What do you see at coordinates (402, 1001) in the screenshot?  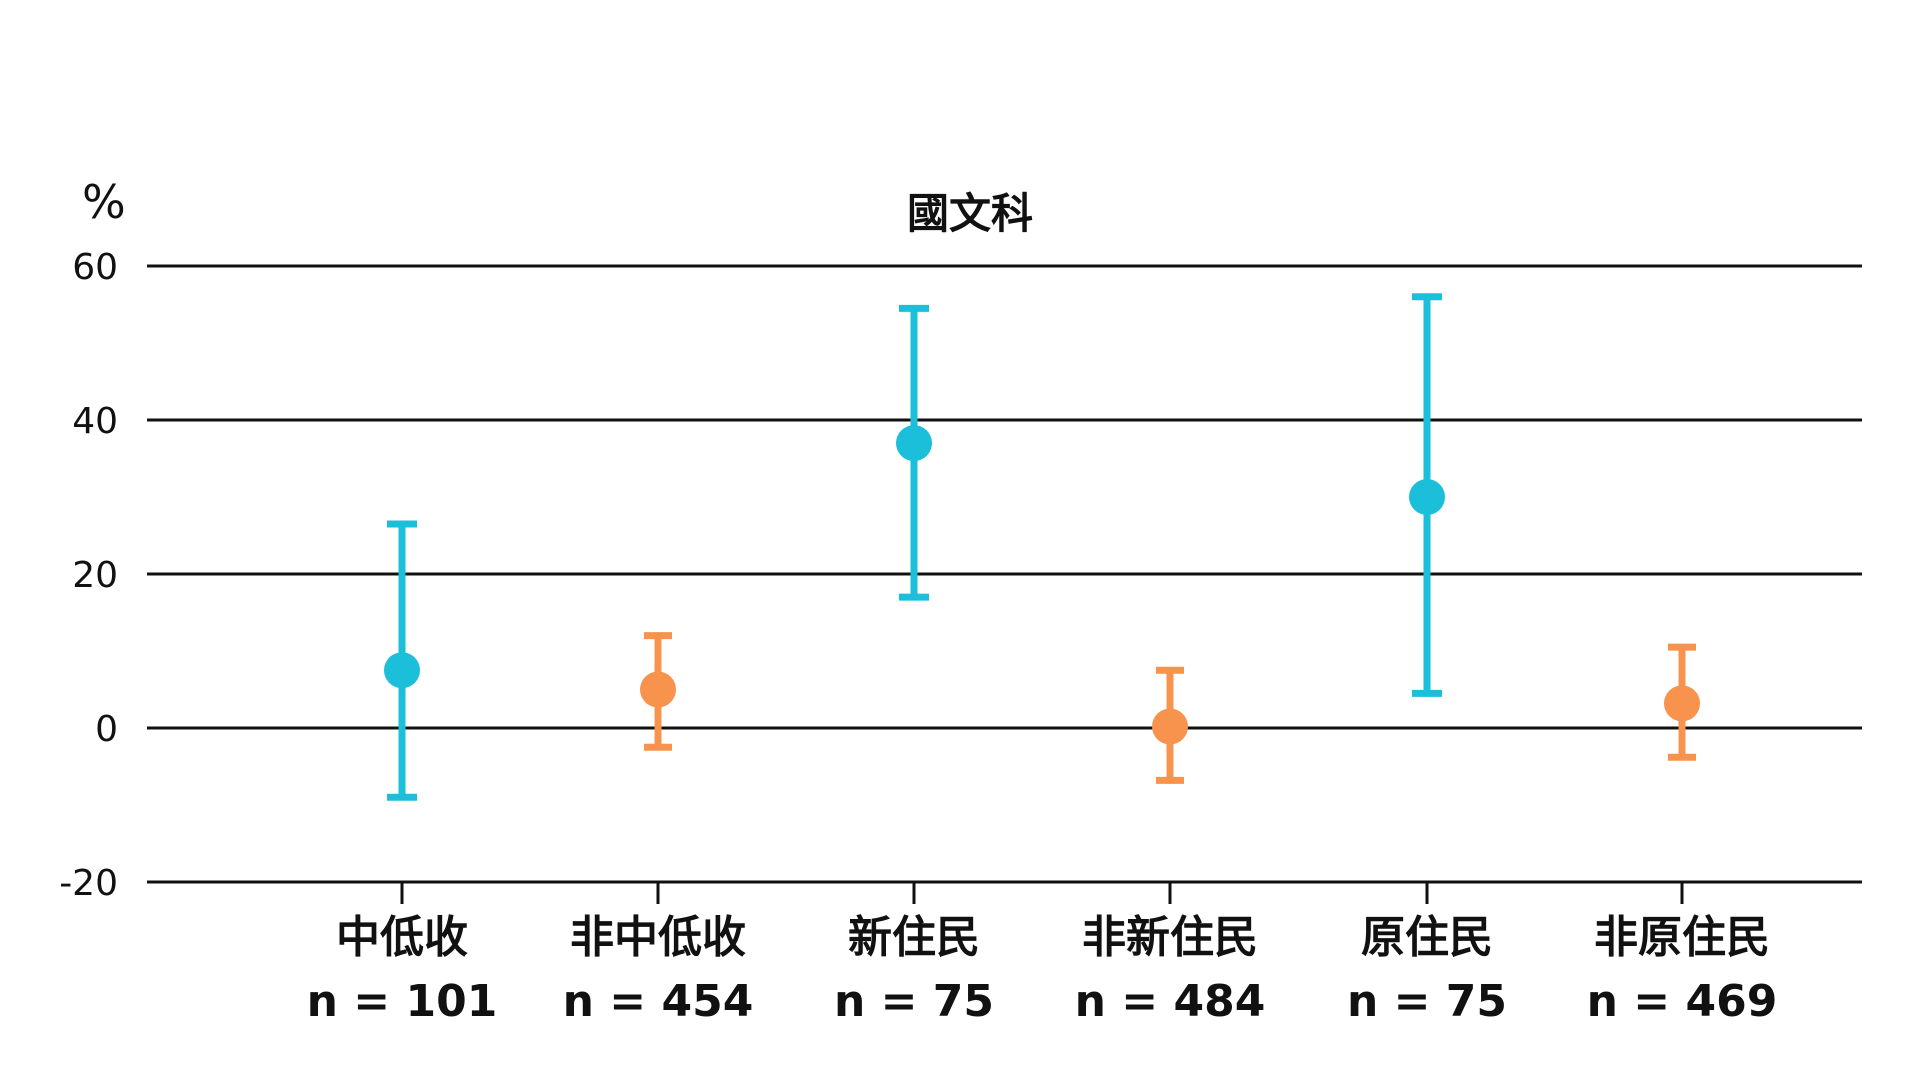 I see `x-sample-size-label: n = 101` at bounding box center [402, 1001].